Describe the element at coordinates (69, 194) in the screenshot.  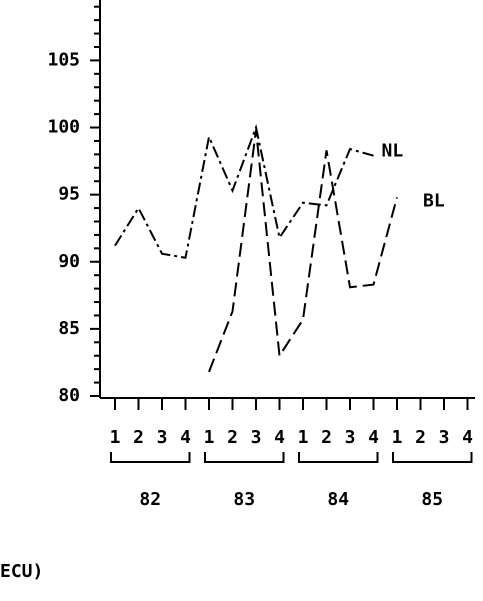
I see `y-tick-label: 95` at that location.